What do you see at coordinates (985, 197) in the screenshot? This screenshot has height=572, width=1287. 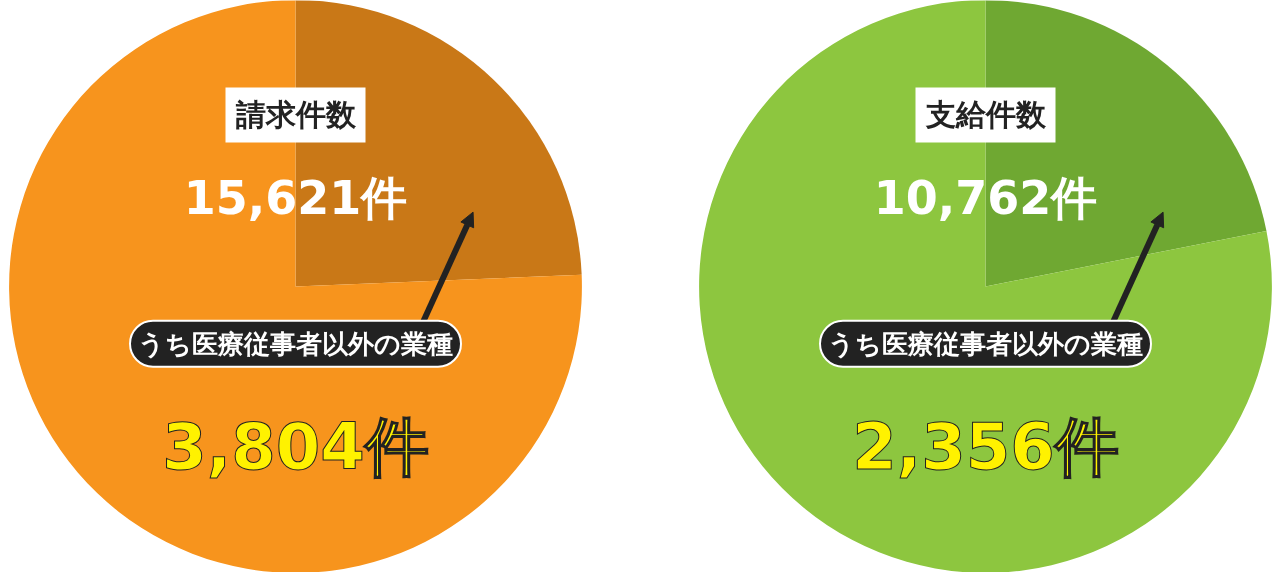 I see `text: 10,762件` at bounding box center [985, 197].